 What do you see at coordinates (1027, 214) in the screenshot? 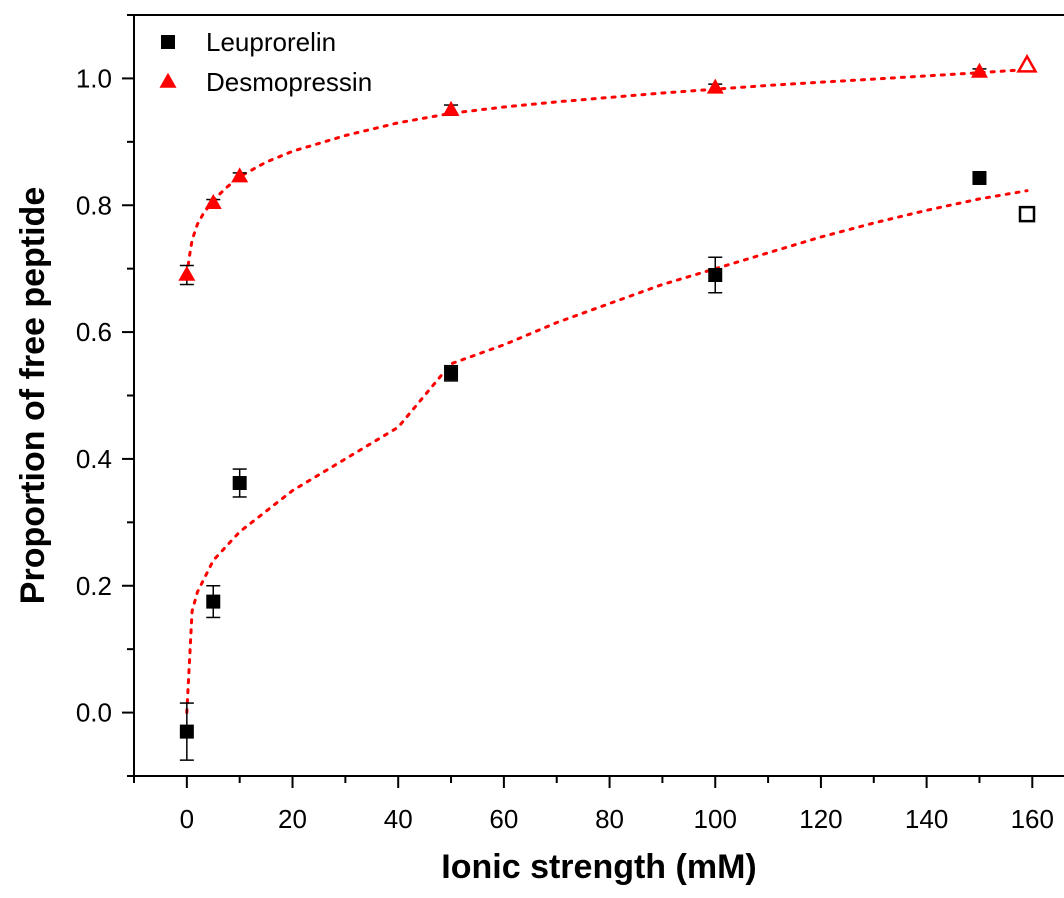
I see `open-point-leuprorelin` at bounding box center [1027, 214].